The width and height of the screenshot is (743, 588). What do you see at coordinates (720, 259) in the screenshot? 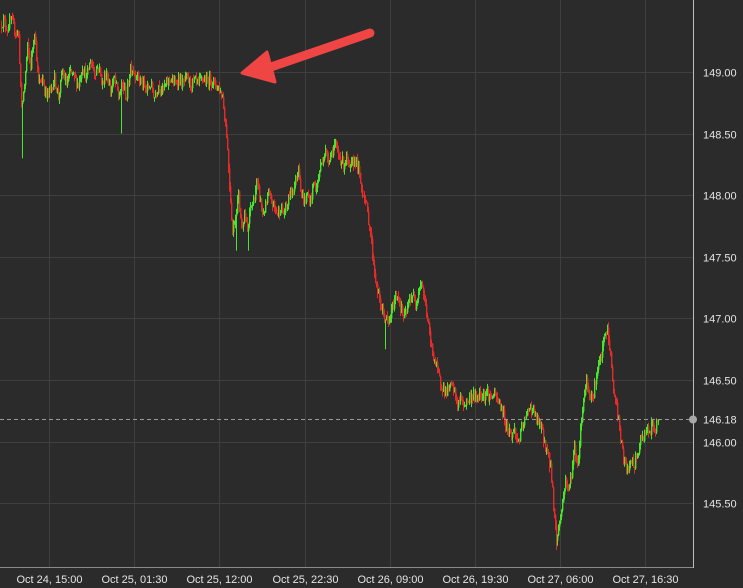
I see `y-tick-label: 147.50` at bounding box center [720, 259].